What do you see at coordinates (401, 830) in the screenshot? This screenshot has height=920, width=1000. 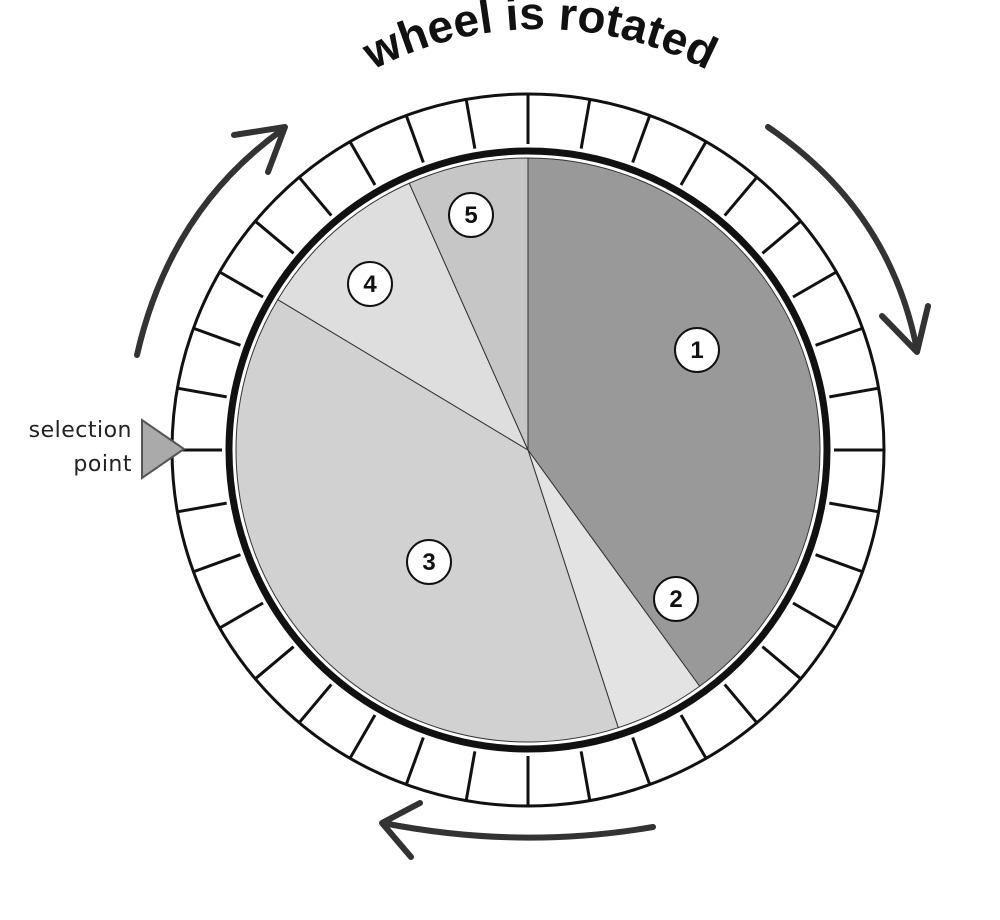 I see `arrowhead-bottom` at bounding box center [401, 830].